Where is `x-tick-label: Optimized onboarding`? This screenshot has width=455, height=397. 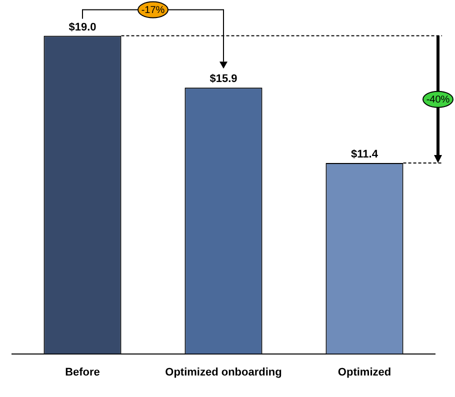
x-tick-label: Optimized onboarding is located at coordinates (223, 372).